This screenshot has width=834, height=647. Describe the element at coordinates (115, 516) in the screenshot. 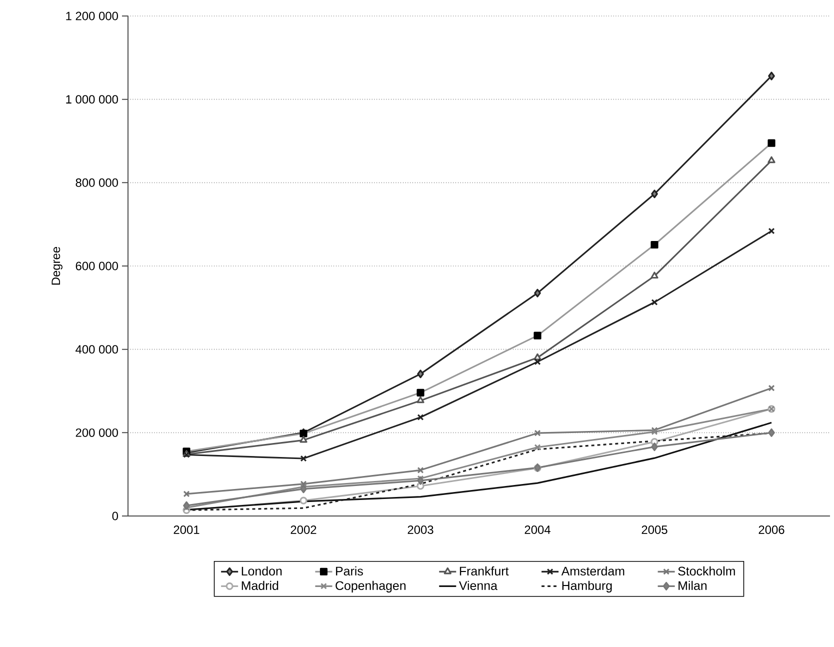

I see `y-tick-label: 0` at that location.